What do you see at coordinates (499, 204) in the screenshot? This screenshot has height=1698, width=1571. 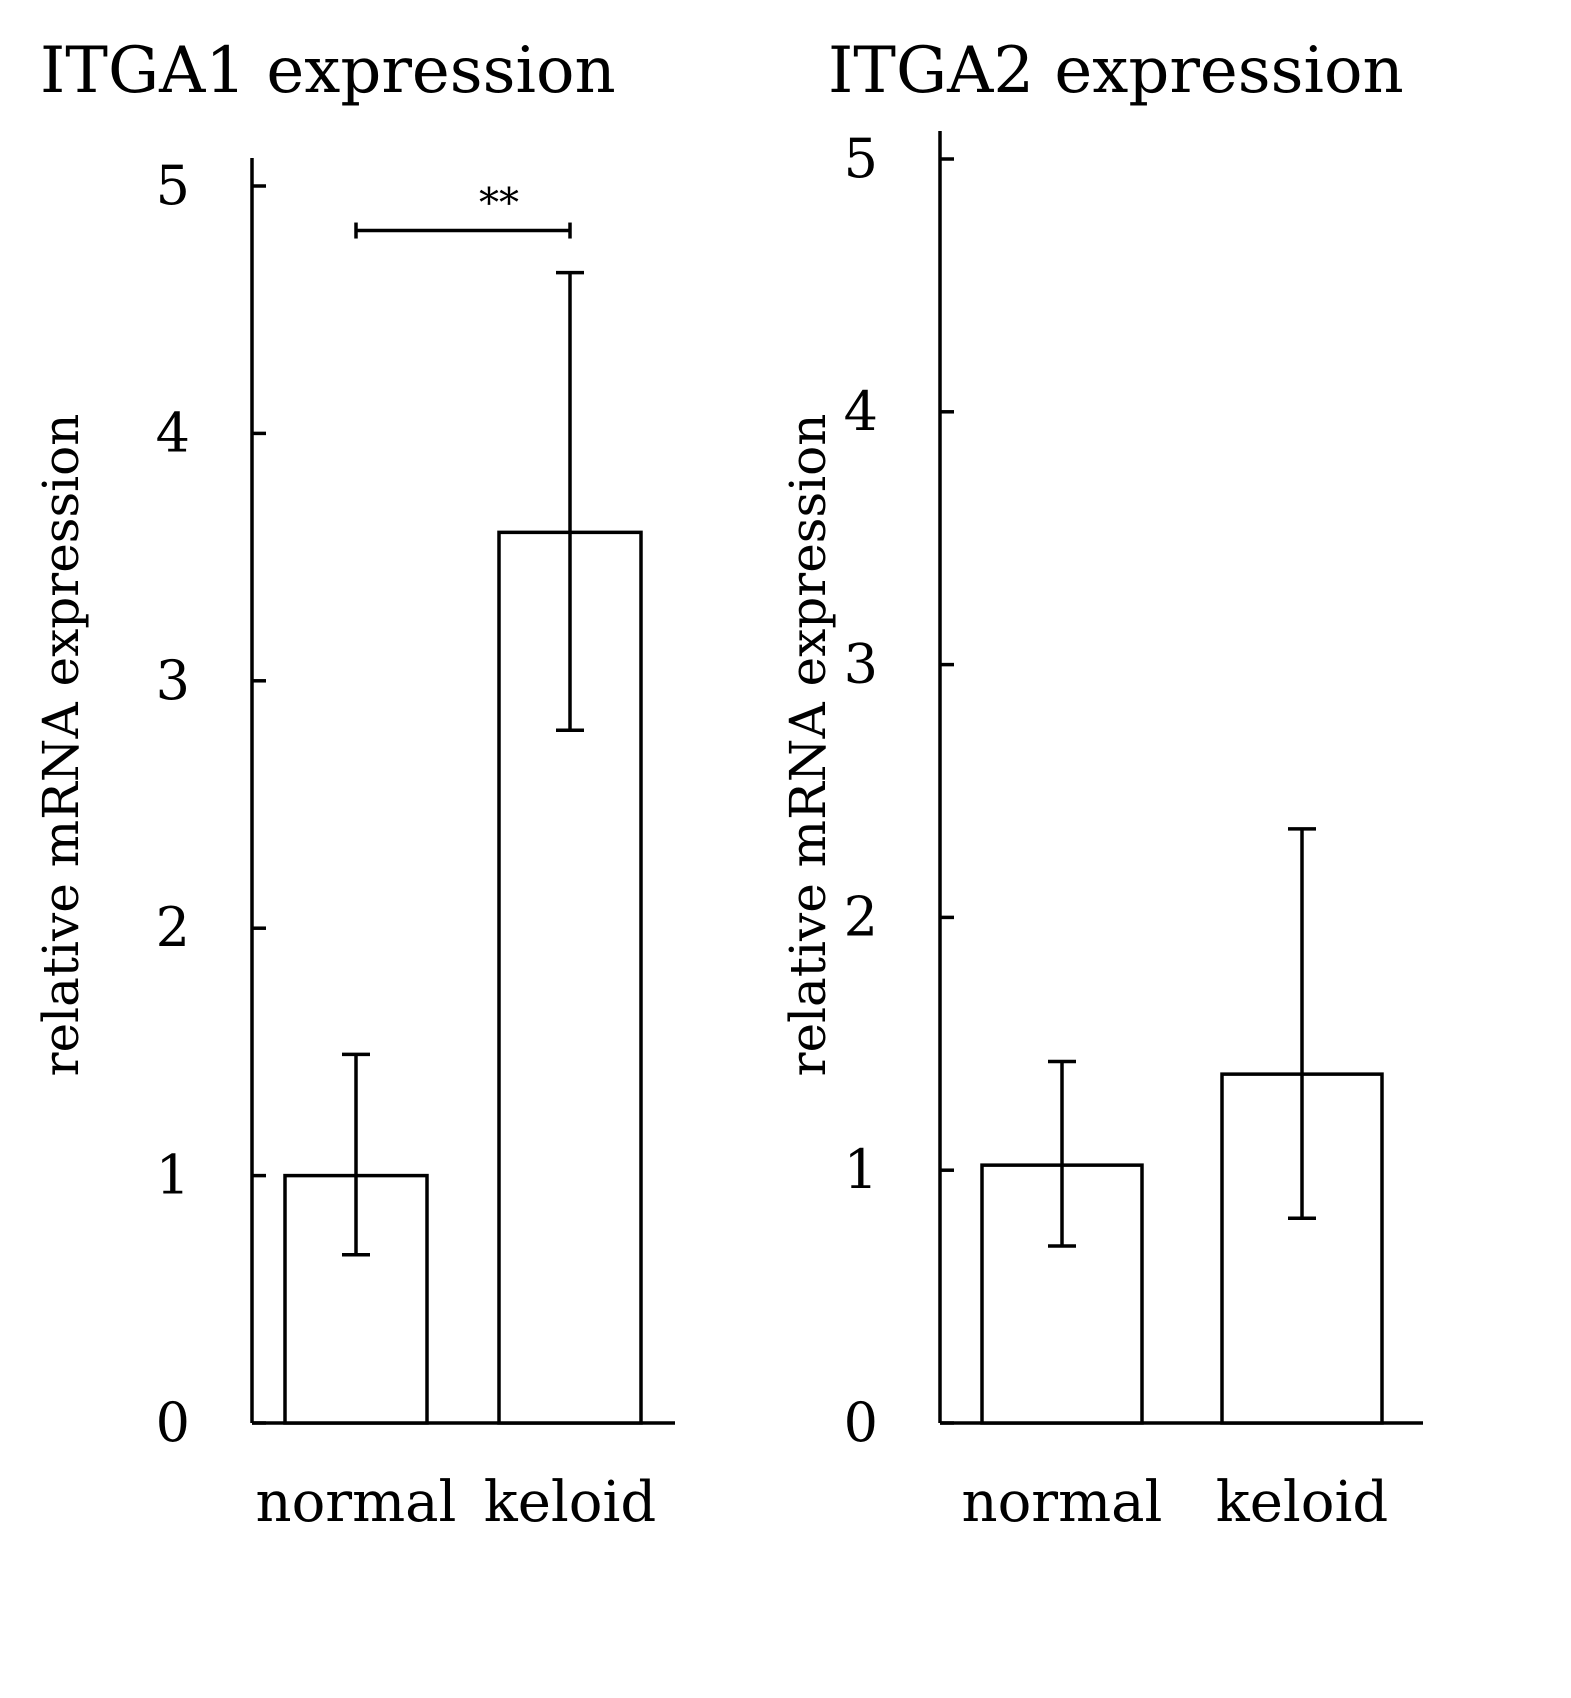 I see `significance-label: **` at bounding box center [499, 204].